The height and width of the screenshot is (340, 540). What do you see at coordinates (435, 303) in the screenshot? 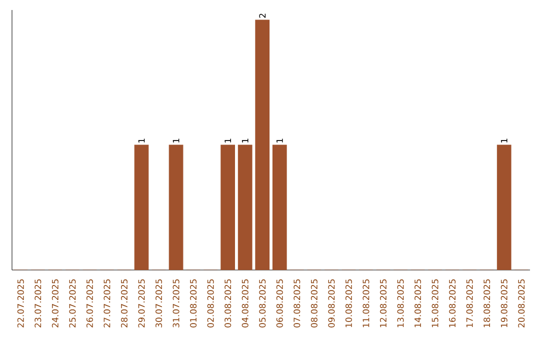
I see `x-tick-label: 15.08.2025` at bounding box center [435, 303].